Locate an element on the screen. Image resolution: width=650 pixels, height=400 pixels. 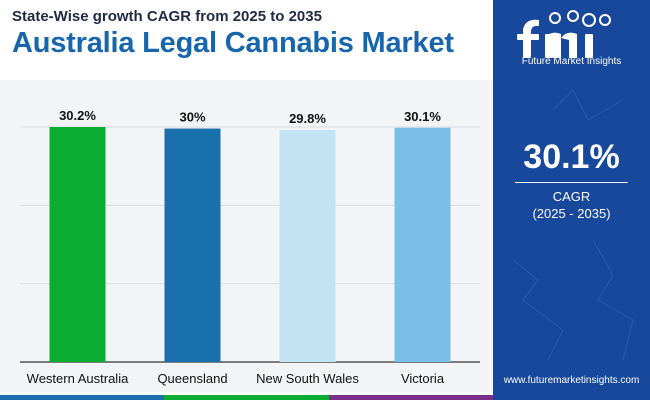
bar-queensland is located at coordinates (192, 245).